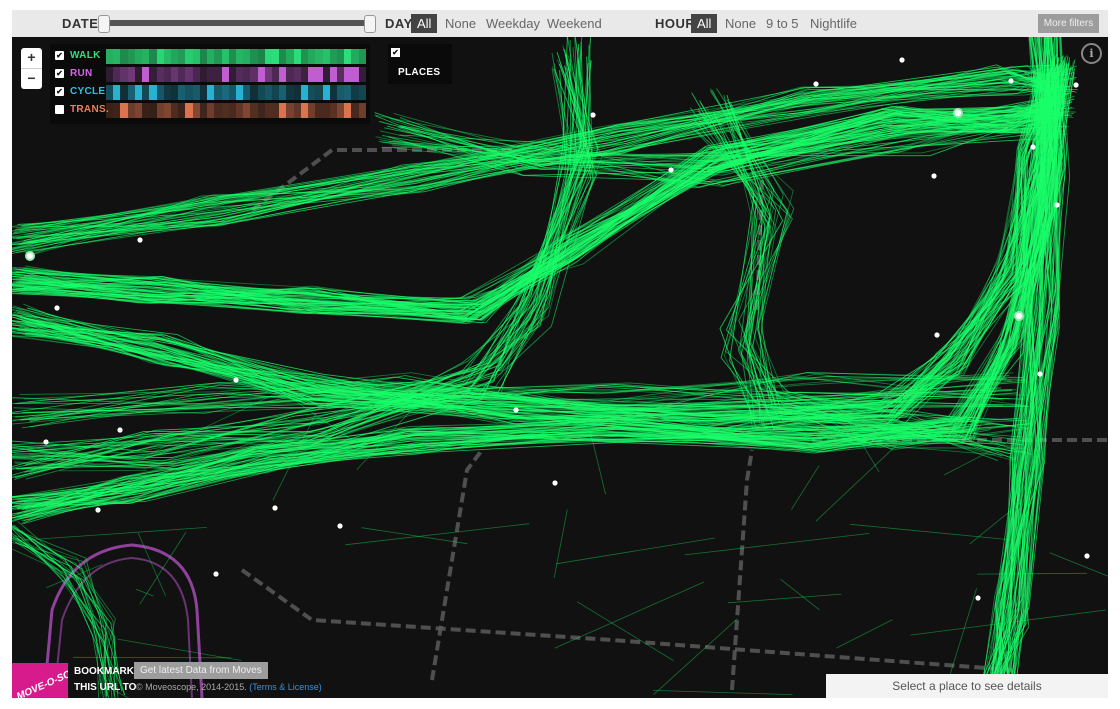 The width and height of the screenshot is (1120, 709). Describe the element at coordinates (236, 56) in the screenshot. I see `walk-activity-strip` at that location.